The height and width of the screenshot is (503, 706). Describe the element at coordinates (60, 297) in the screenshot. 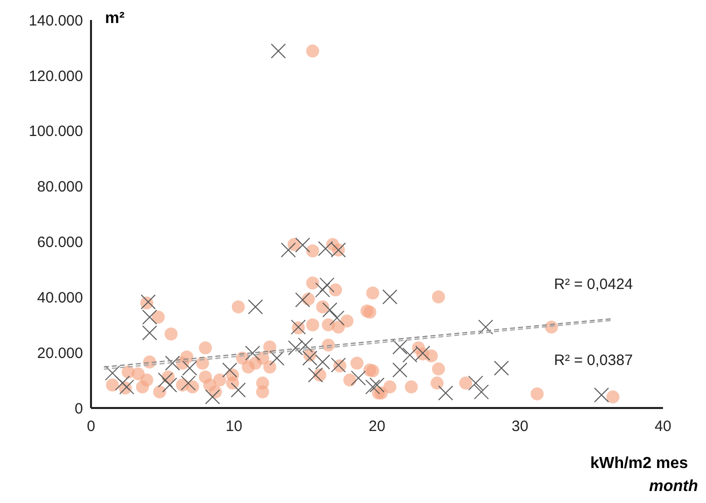

I see `y-tick-label: 40.000` at that location.